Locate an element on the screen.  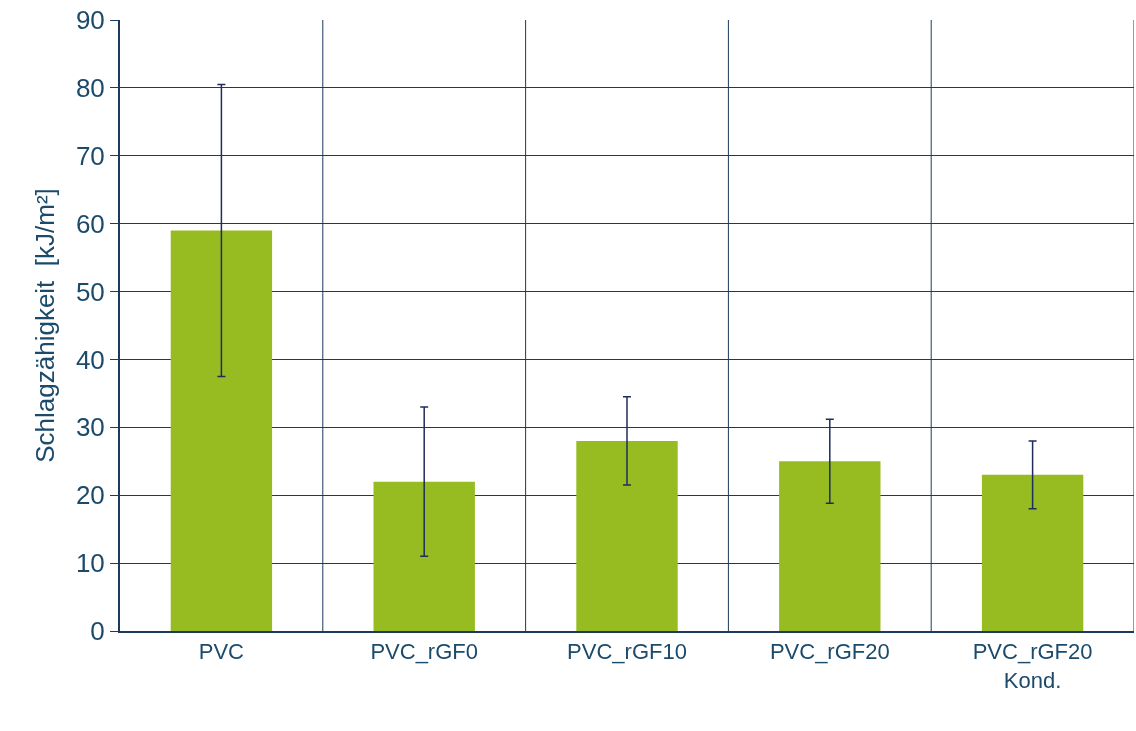
y-tick-label: 20 is located at coordinates (90, 495).